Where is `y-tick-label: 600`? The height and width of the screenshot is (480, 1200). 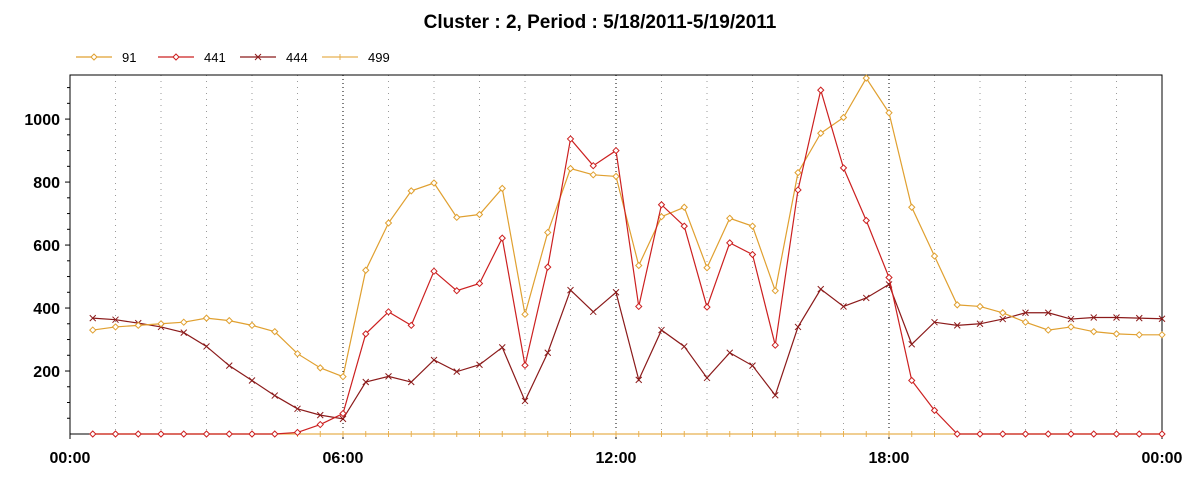
y-tick-label: 600 is located at coordinates (46, 246).